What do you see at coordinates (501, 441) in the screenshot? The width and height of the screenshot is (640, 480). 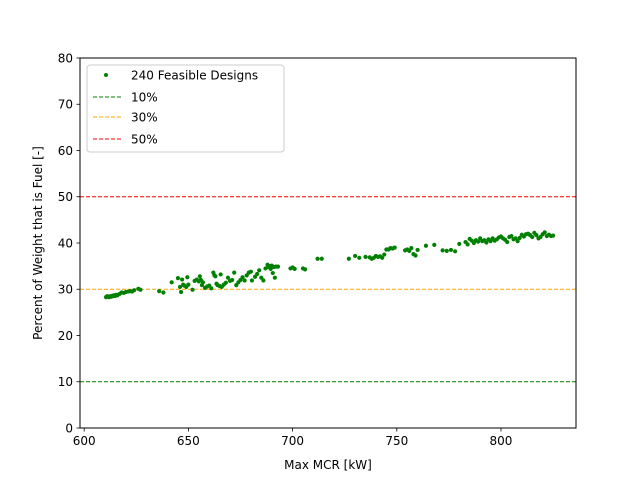 I see `x-tick-label: 800` at bounding box center [501, 441].